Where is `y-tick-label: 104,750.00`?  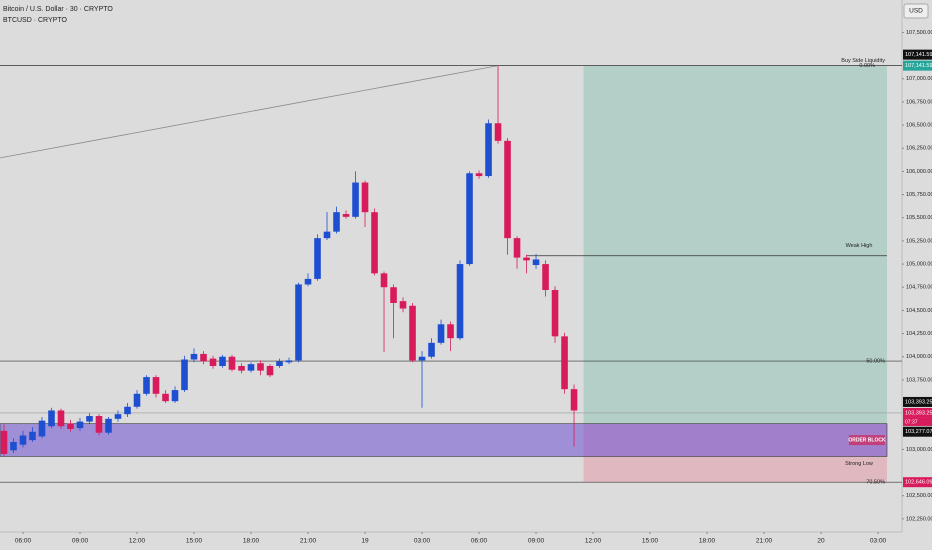 y-tick-label: 104,750.00 is located at coordinates (919, 288).